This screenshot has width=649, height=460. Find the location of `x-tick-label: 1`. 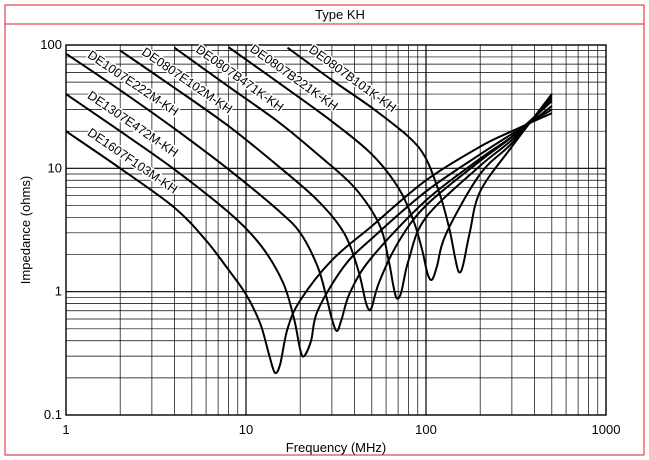

x-tick-label: 1 is located at coordinates (65, 429).